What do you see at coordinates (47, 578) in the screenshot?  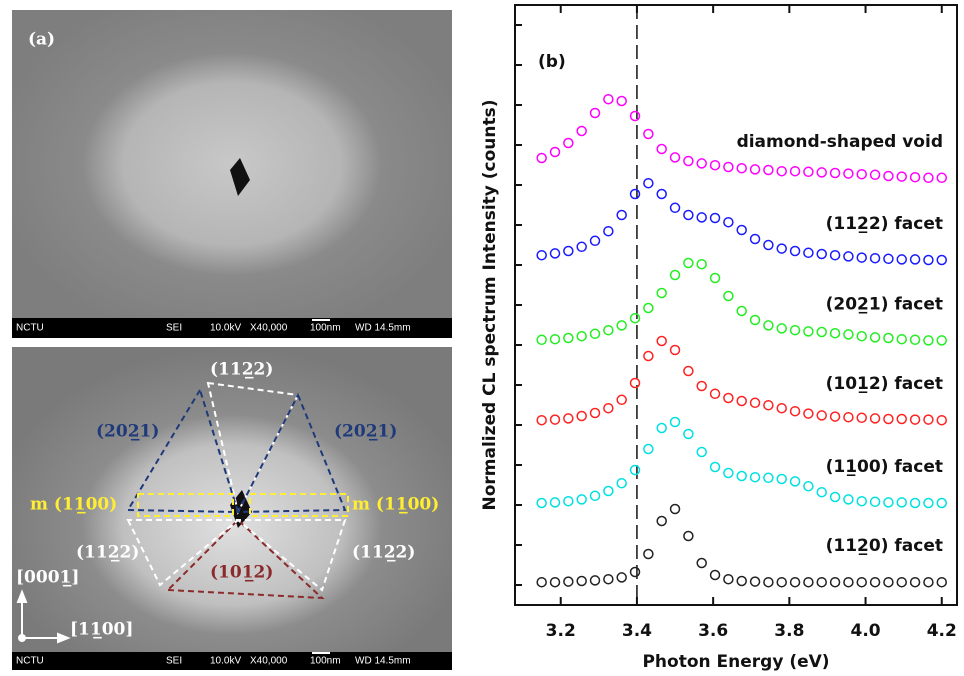 I see `axis-direction: [0001̲]` at bounding box center [47, 578].